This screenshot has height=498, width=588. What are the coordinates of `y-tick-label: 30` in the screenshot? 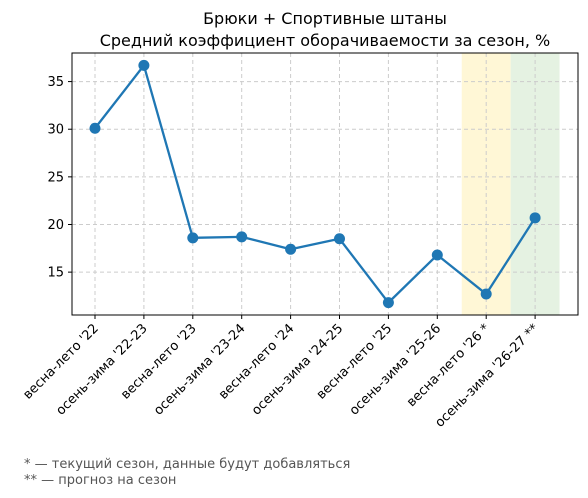 It's located at (55, 130).